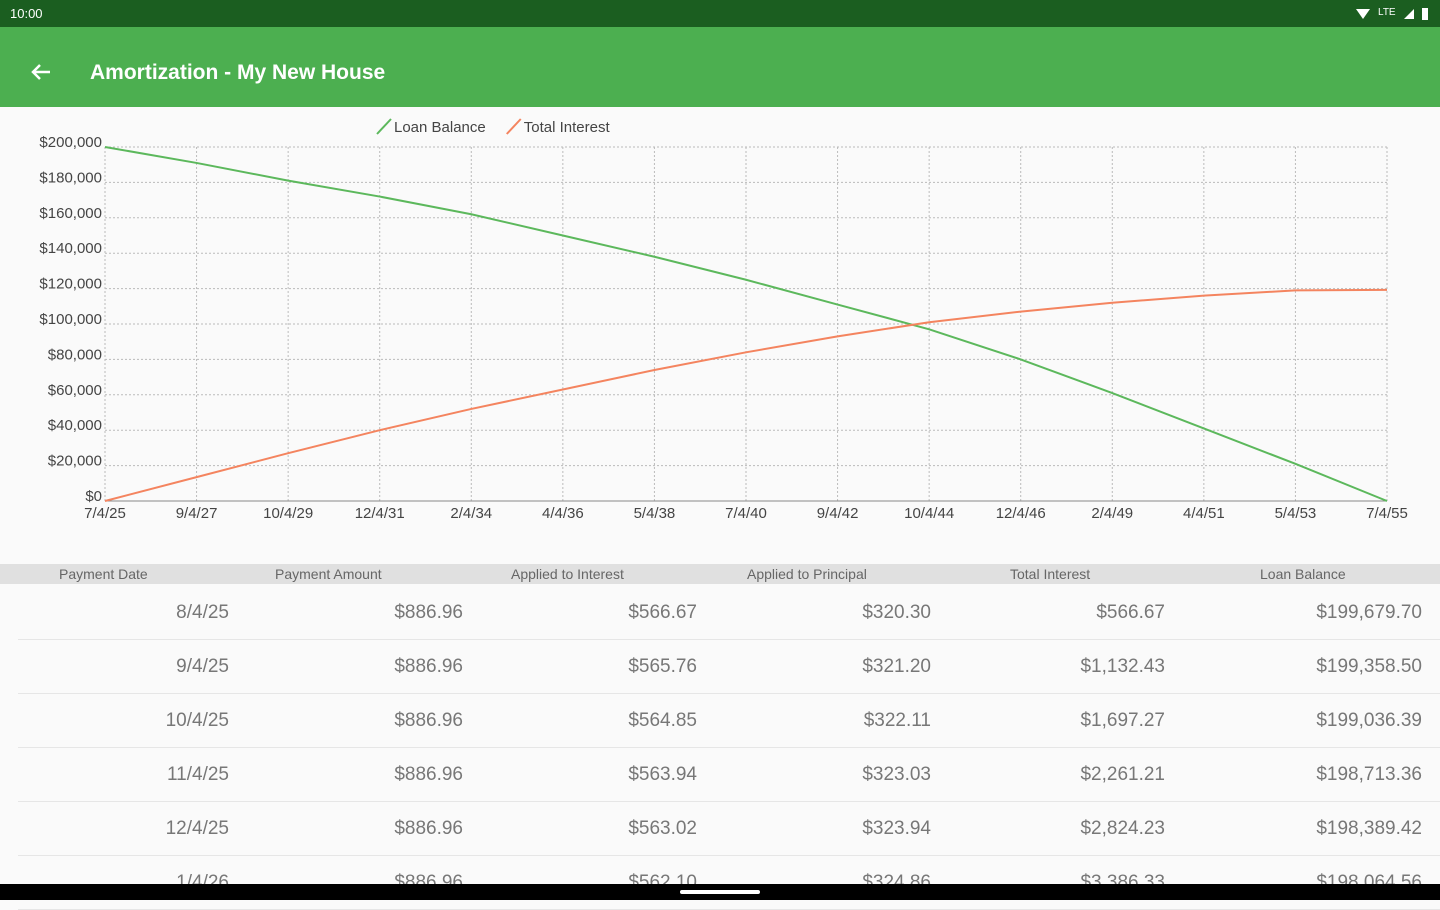 This screenshot has height=910, width=1440. Describe the element at coordinates (1303, 574) in the screenshot. I see `column-header: Loan Balance` at that location.